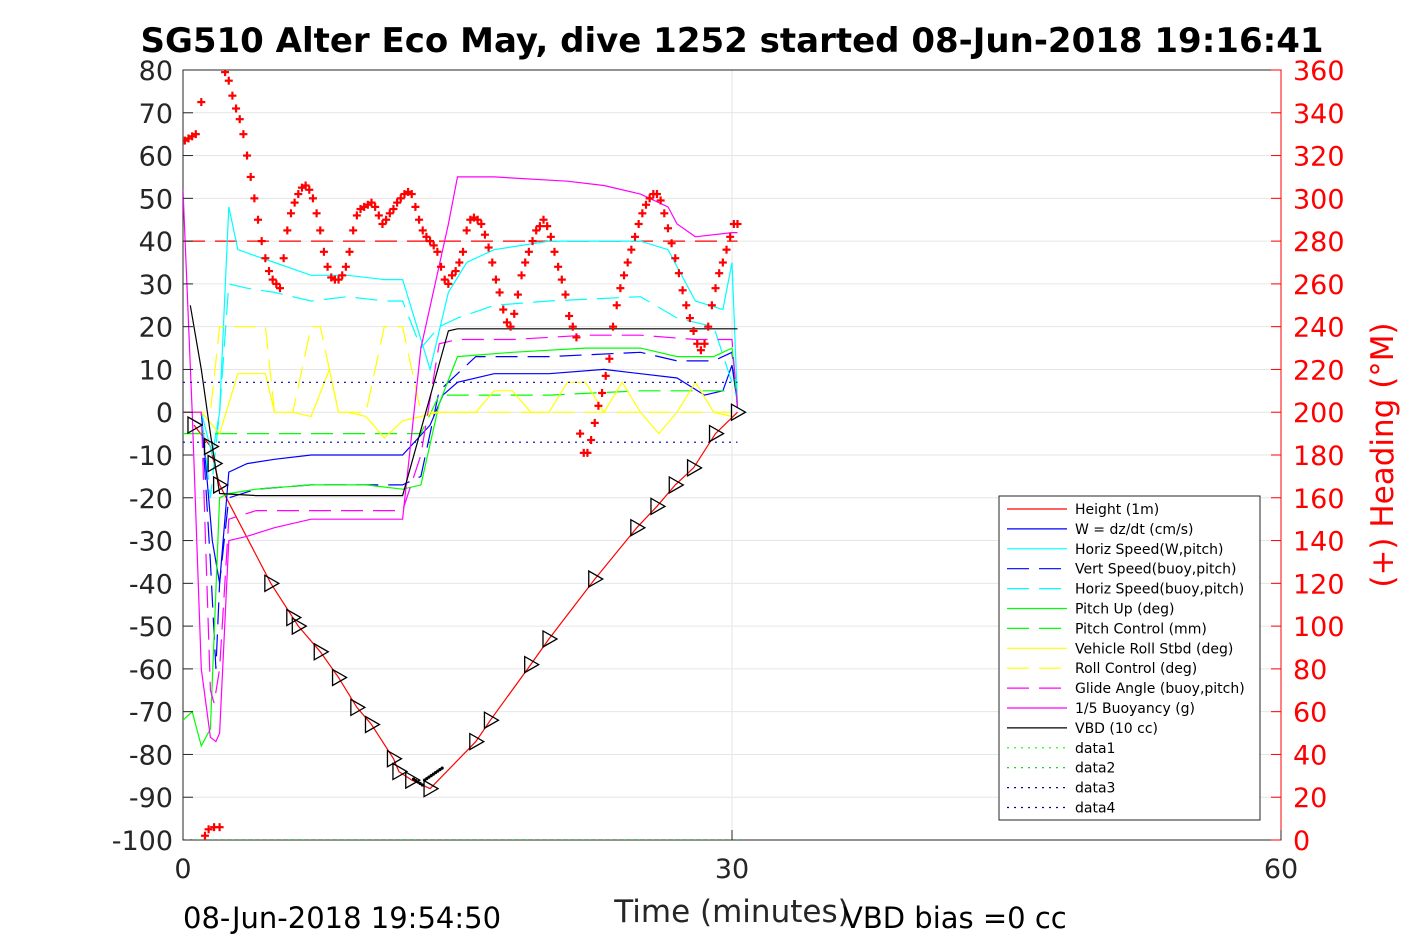  Describe the element at coordinates (156, 370) in the screenshot. I see `y-tick-label: 10` at that location.